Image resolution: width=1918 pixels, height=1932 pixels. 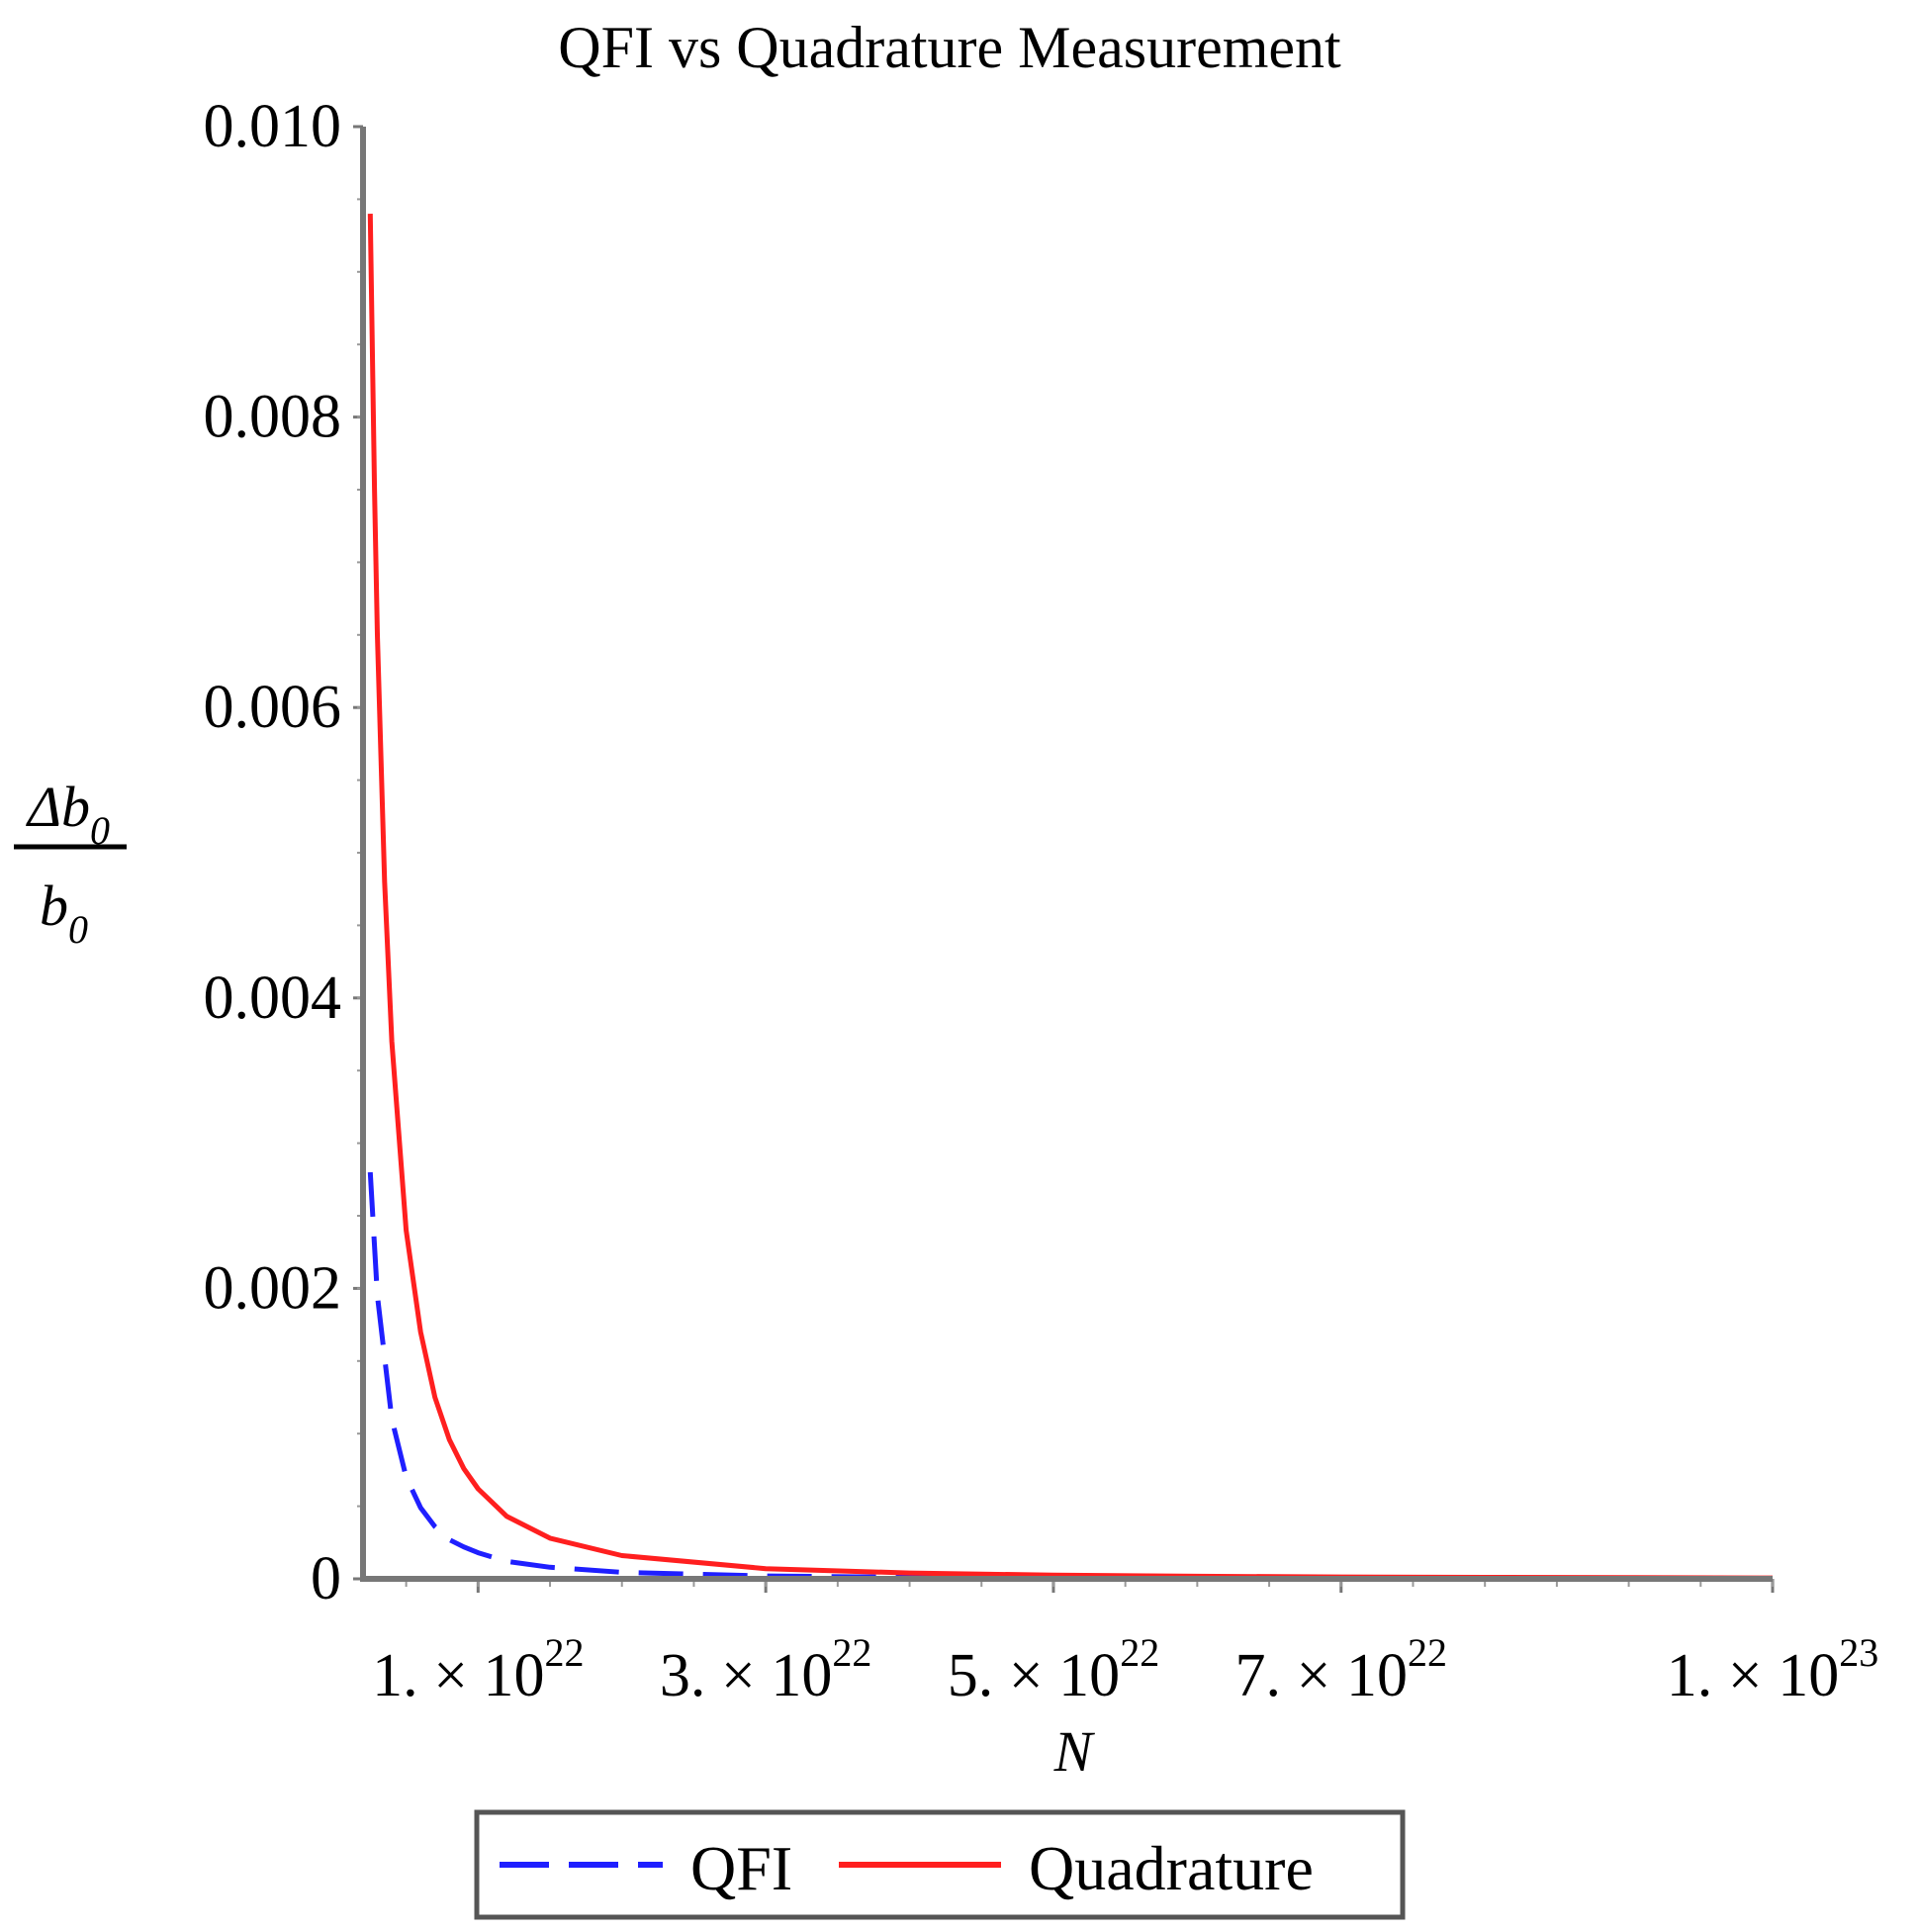 I want to click on y-axis-ticks: 0 0.002 0.004 0.006 0.008 0.010, so click(x=283, y=852).